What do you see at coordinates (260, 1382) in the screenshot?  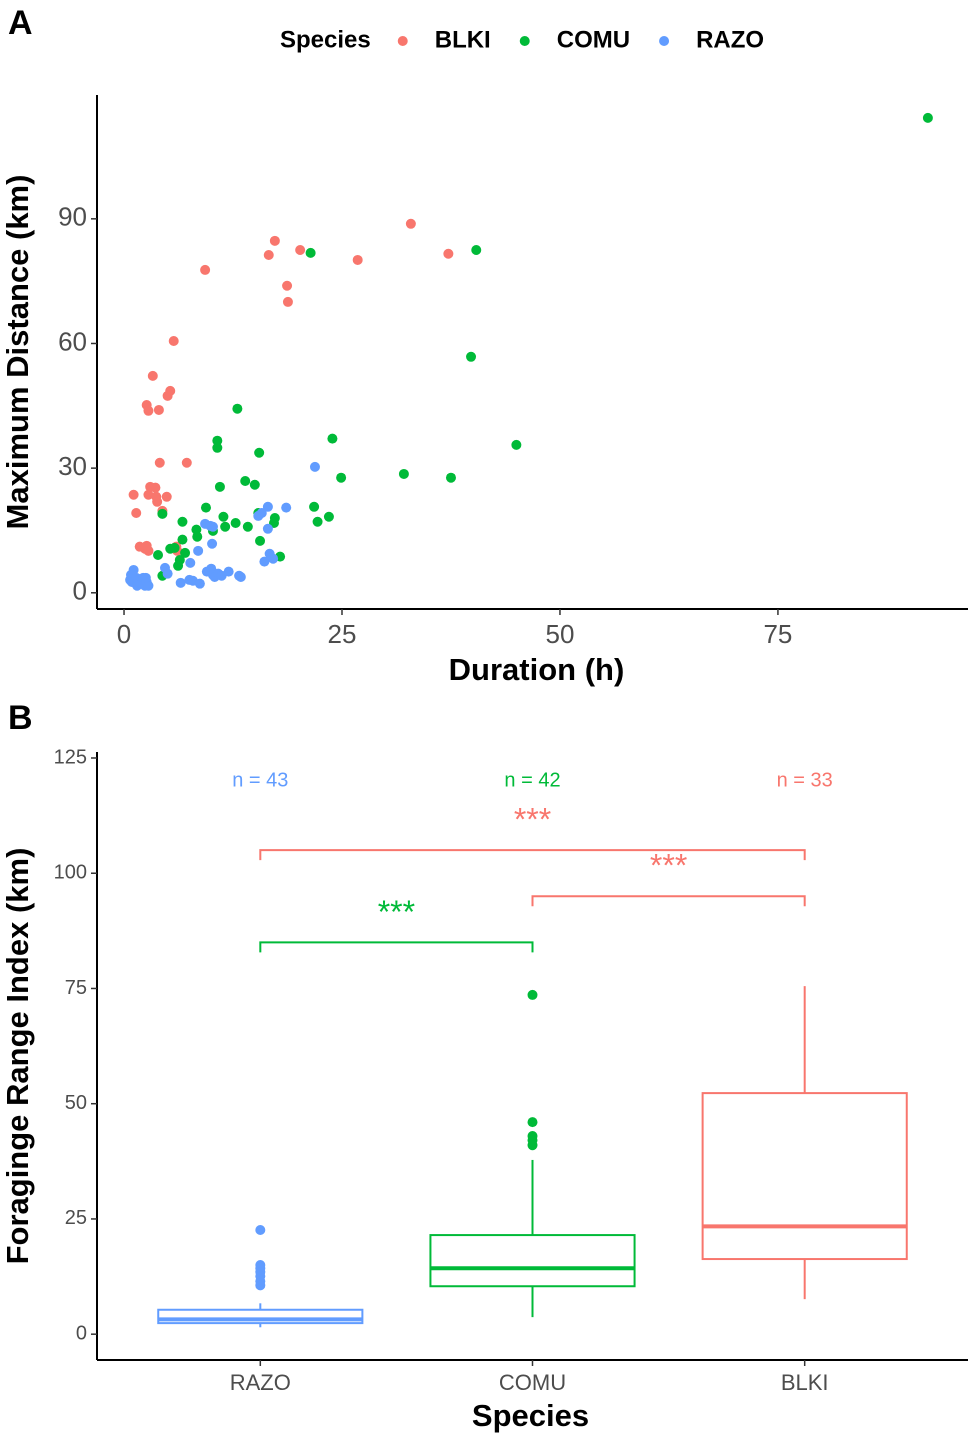 I see `x-tick-label: RAZO` at bounding box center [260, 1382].